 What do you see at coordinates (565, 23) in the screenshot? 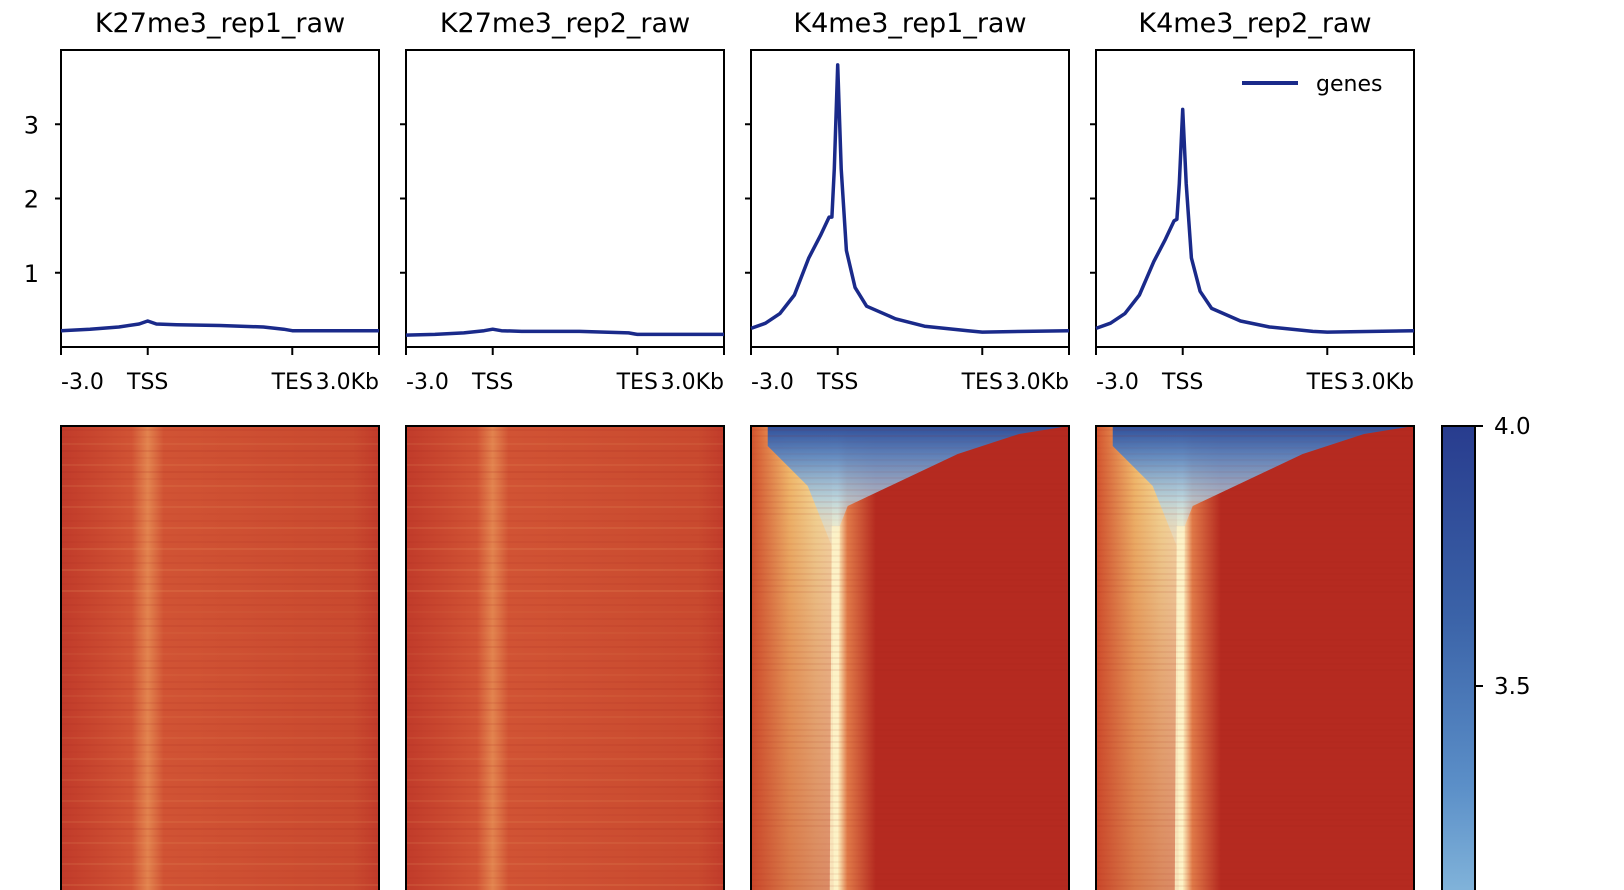
I see `panel-title: K27me3_rep2_raw` at bounding box center [565, 23].